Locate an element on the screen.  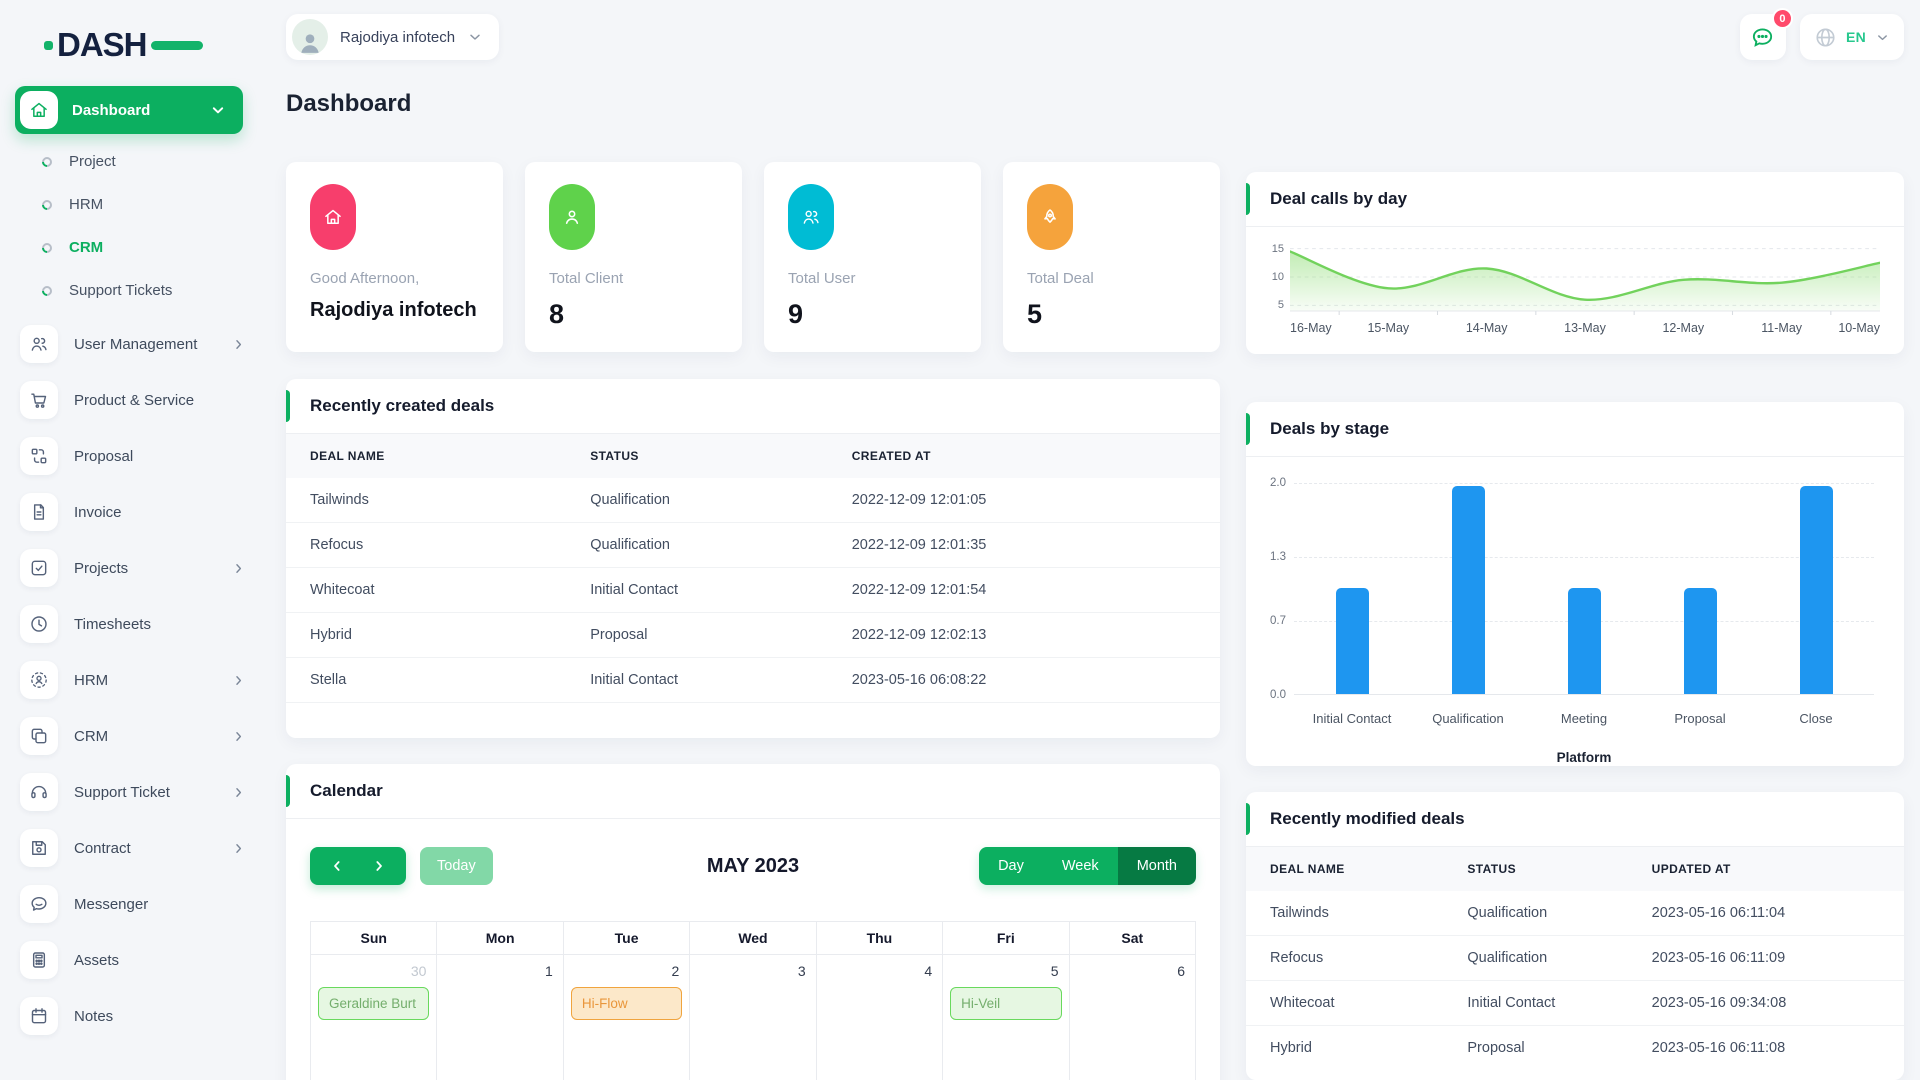
company-selector: Rajodiya infotech is located at coordinates (393, 37).